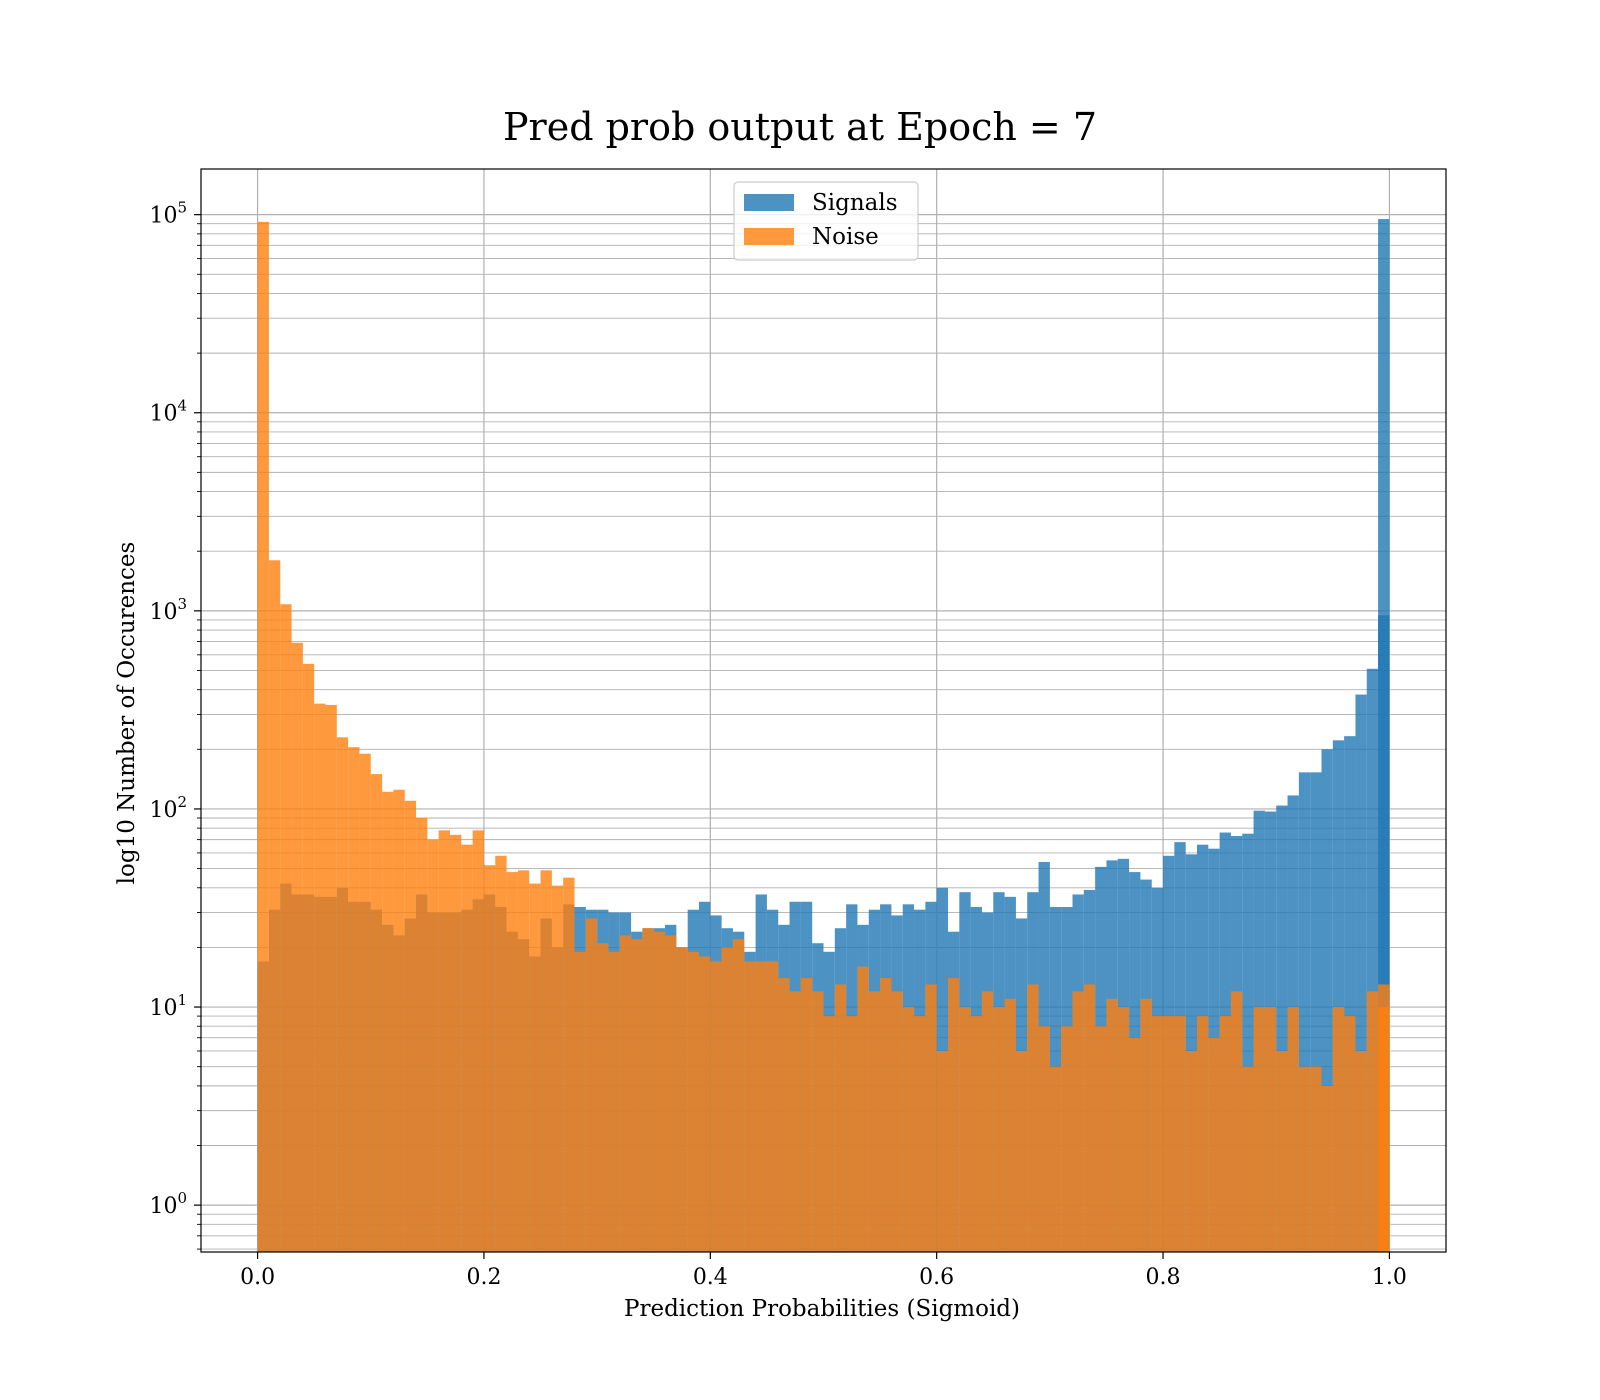 The image size is (1600, 1400). Describe the element at coordinates (845, 237) in the screenshot. I see `legend-label-noise: Noise` at that location.